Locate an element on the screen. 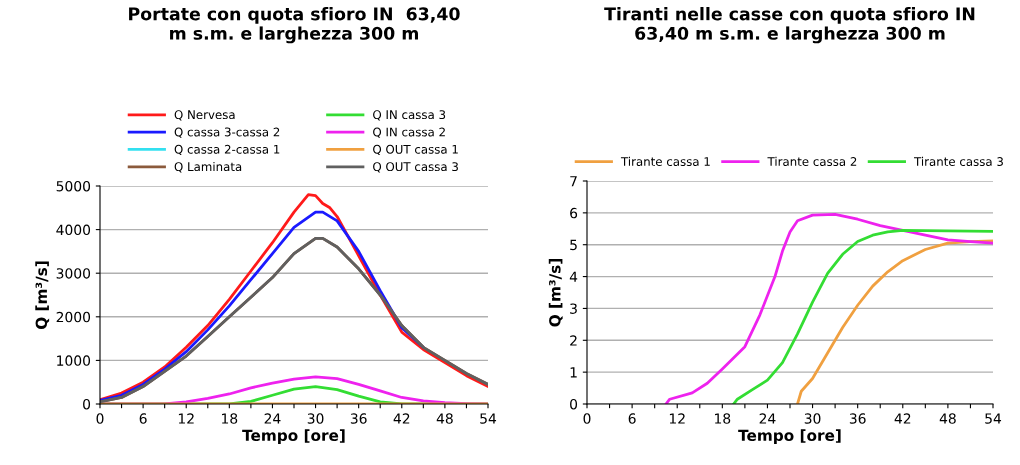 The height and width of the screenshot is (465, 1020). chart-title: Portate con quota sfioro IN 63,40 m s.m. e larghezza 300 m is located at coordinates (294, 25).